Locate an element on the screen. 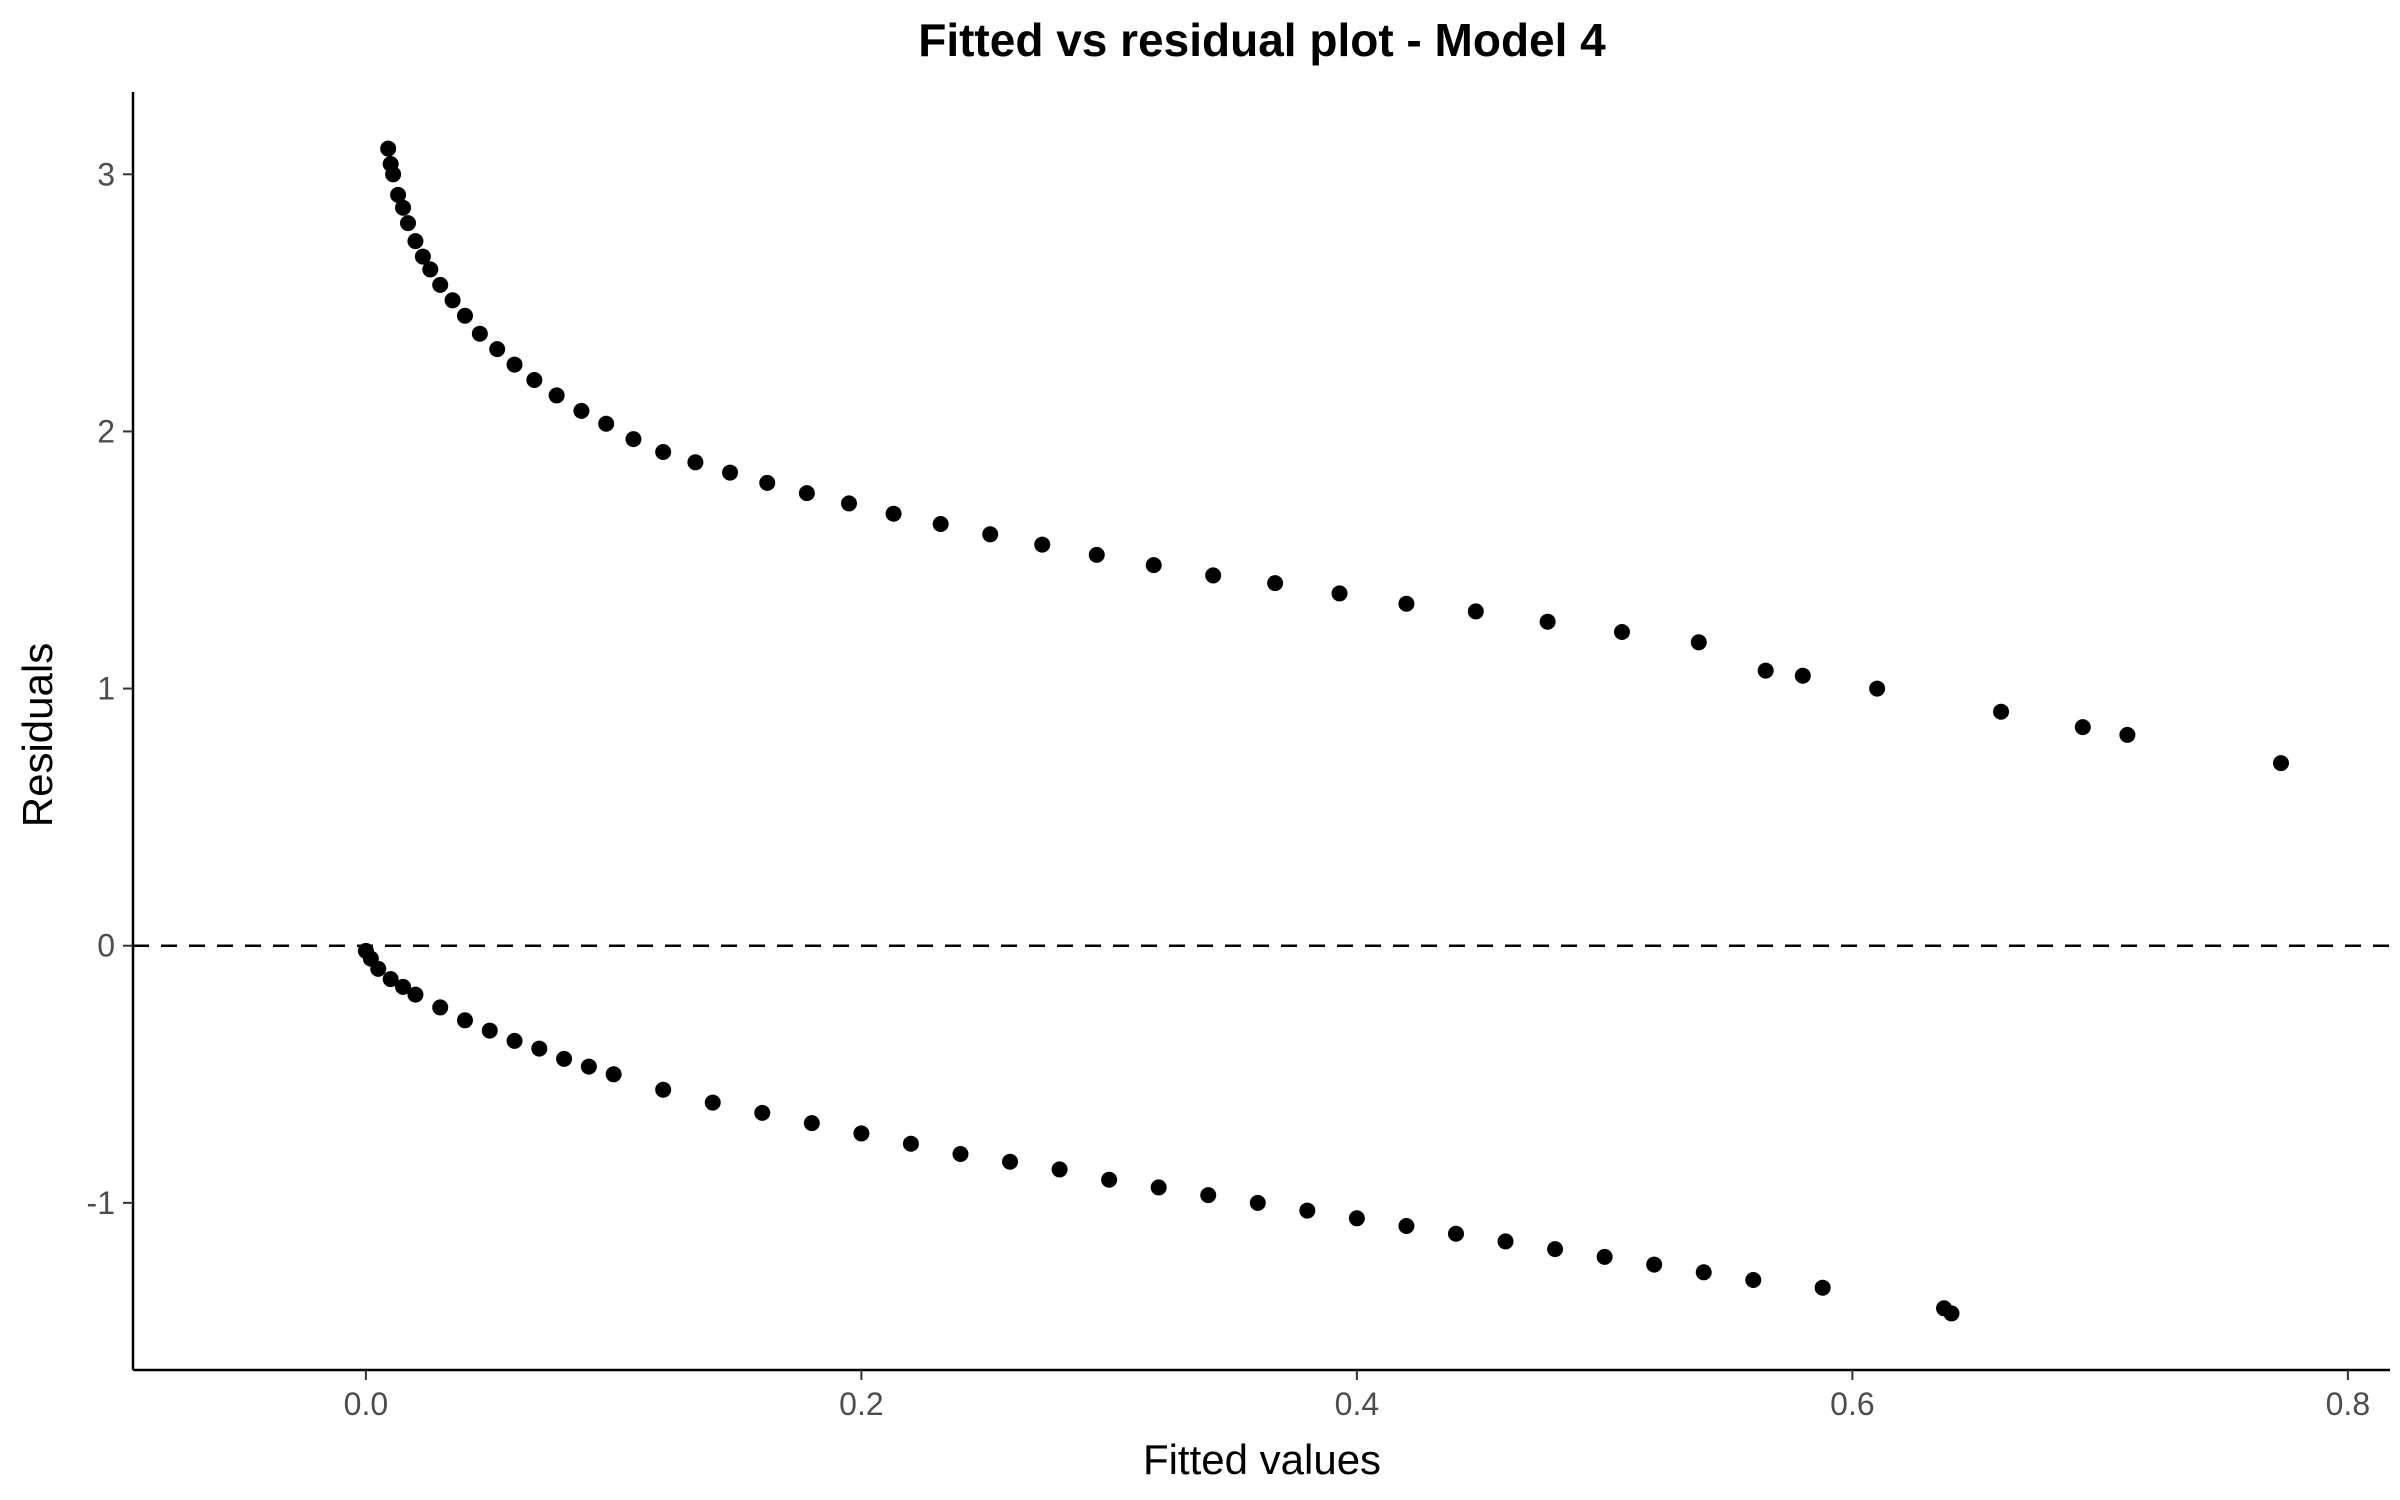 Image resolution: width=2400 pixels, height=1500 pixels. y-tick-label: -1 is located at coordinates (101, 1203).